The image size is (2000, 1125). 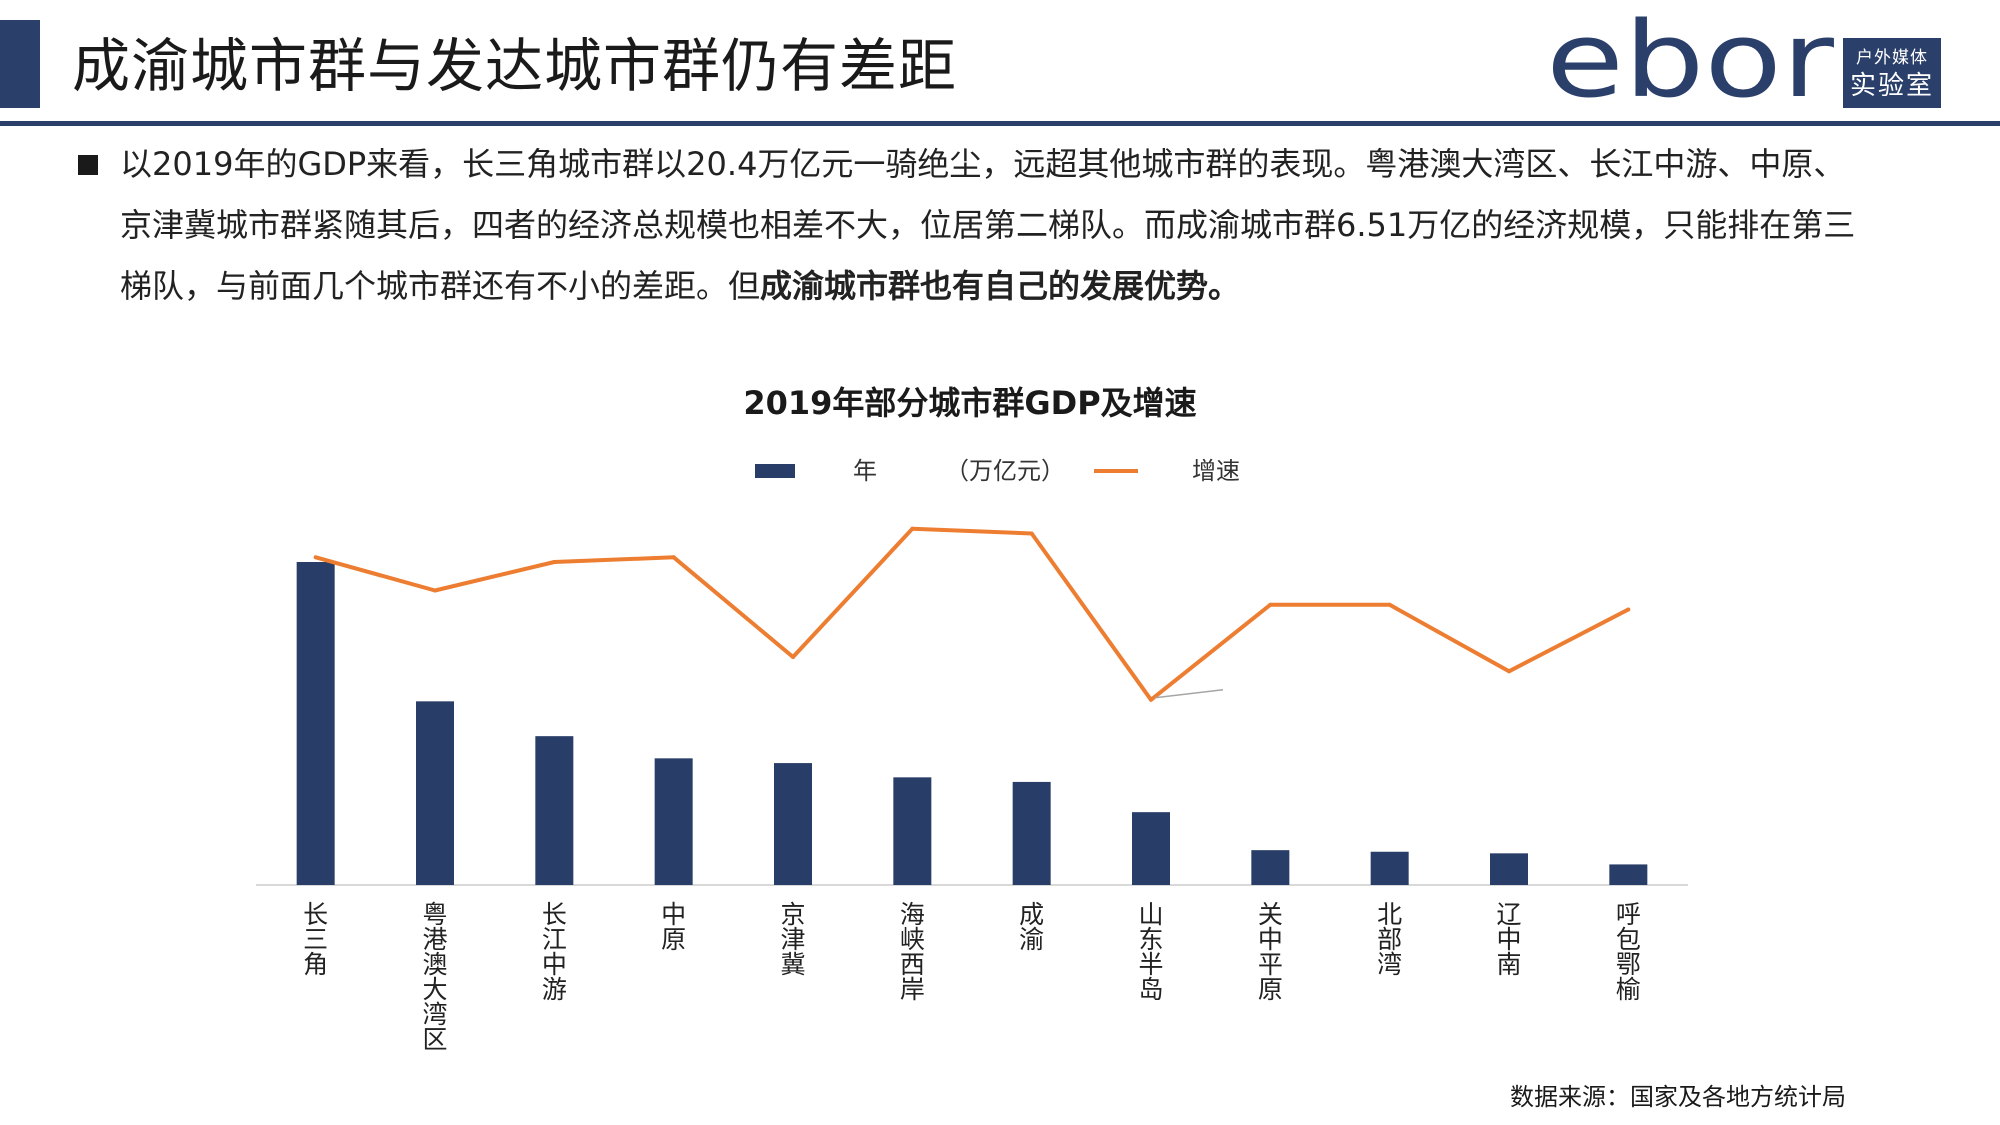 What do you see at coordinates (792, 939) in the screenshot?
I see `x-tick-label-5: 京津冀` at bounding box center [792, 939].